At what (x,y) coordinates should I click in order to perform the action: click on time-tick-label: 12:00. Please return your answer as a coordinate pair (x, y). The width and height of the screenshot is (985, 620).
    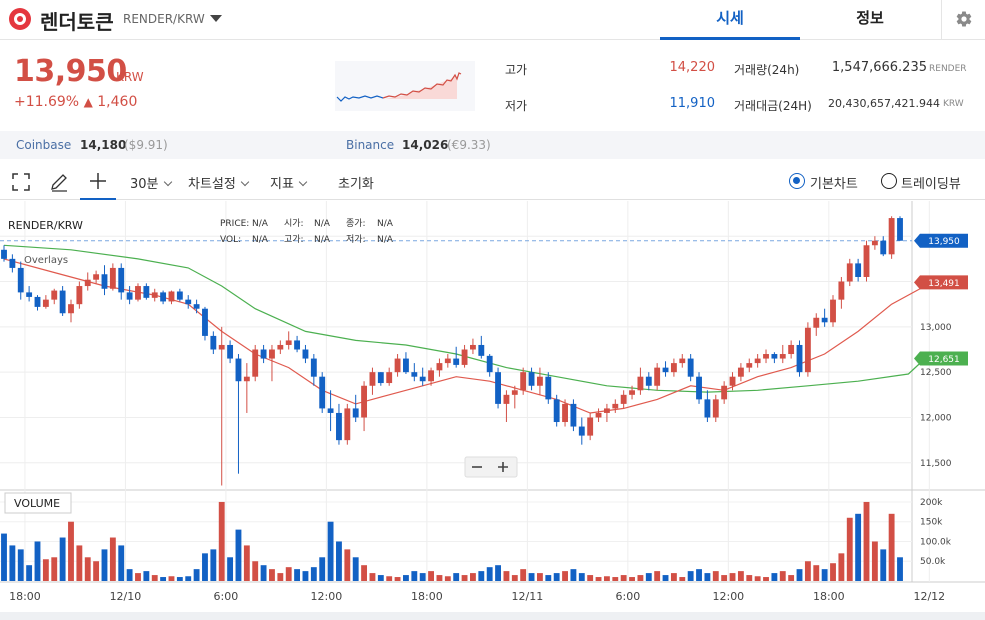
    Looking at the image, I should click on (728, 596).